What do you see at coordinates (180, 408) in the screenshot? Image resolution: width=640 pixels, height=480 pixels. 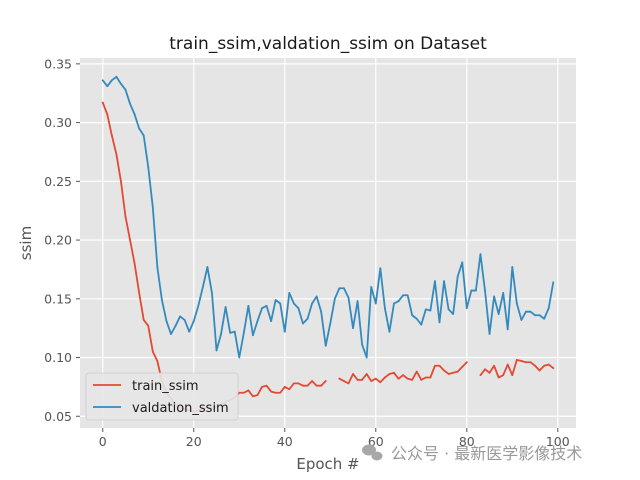 I see `legend-label-valdation-ssim: valdation_ssim` at bounding box center [180, 408].